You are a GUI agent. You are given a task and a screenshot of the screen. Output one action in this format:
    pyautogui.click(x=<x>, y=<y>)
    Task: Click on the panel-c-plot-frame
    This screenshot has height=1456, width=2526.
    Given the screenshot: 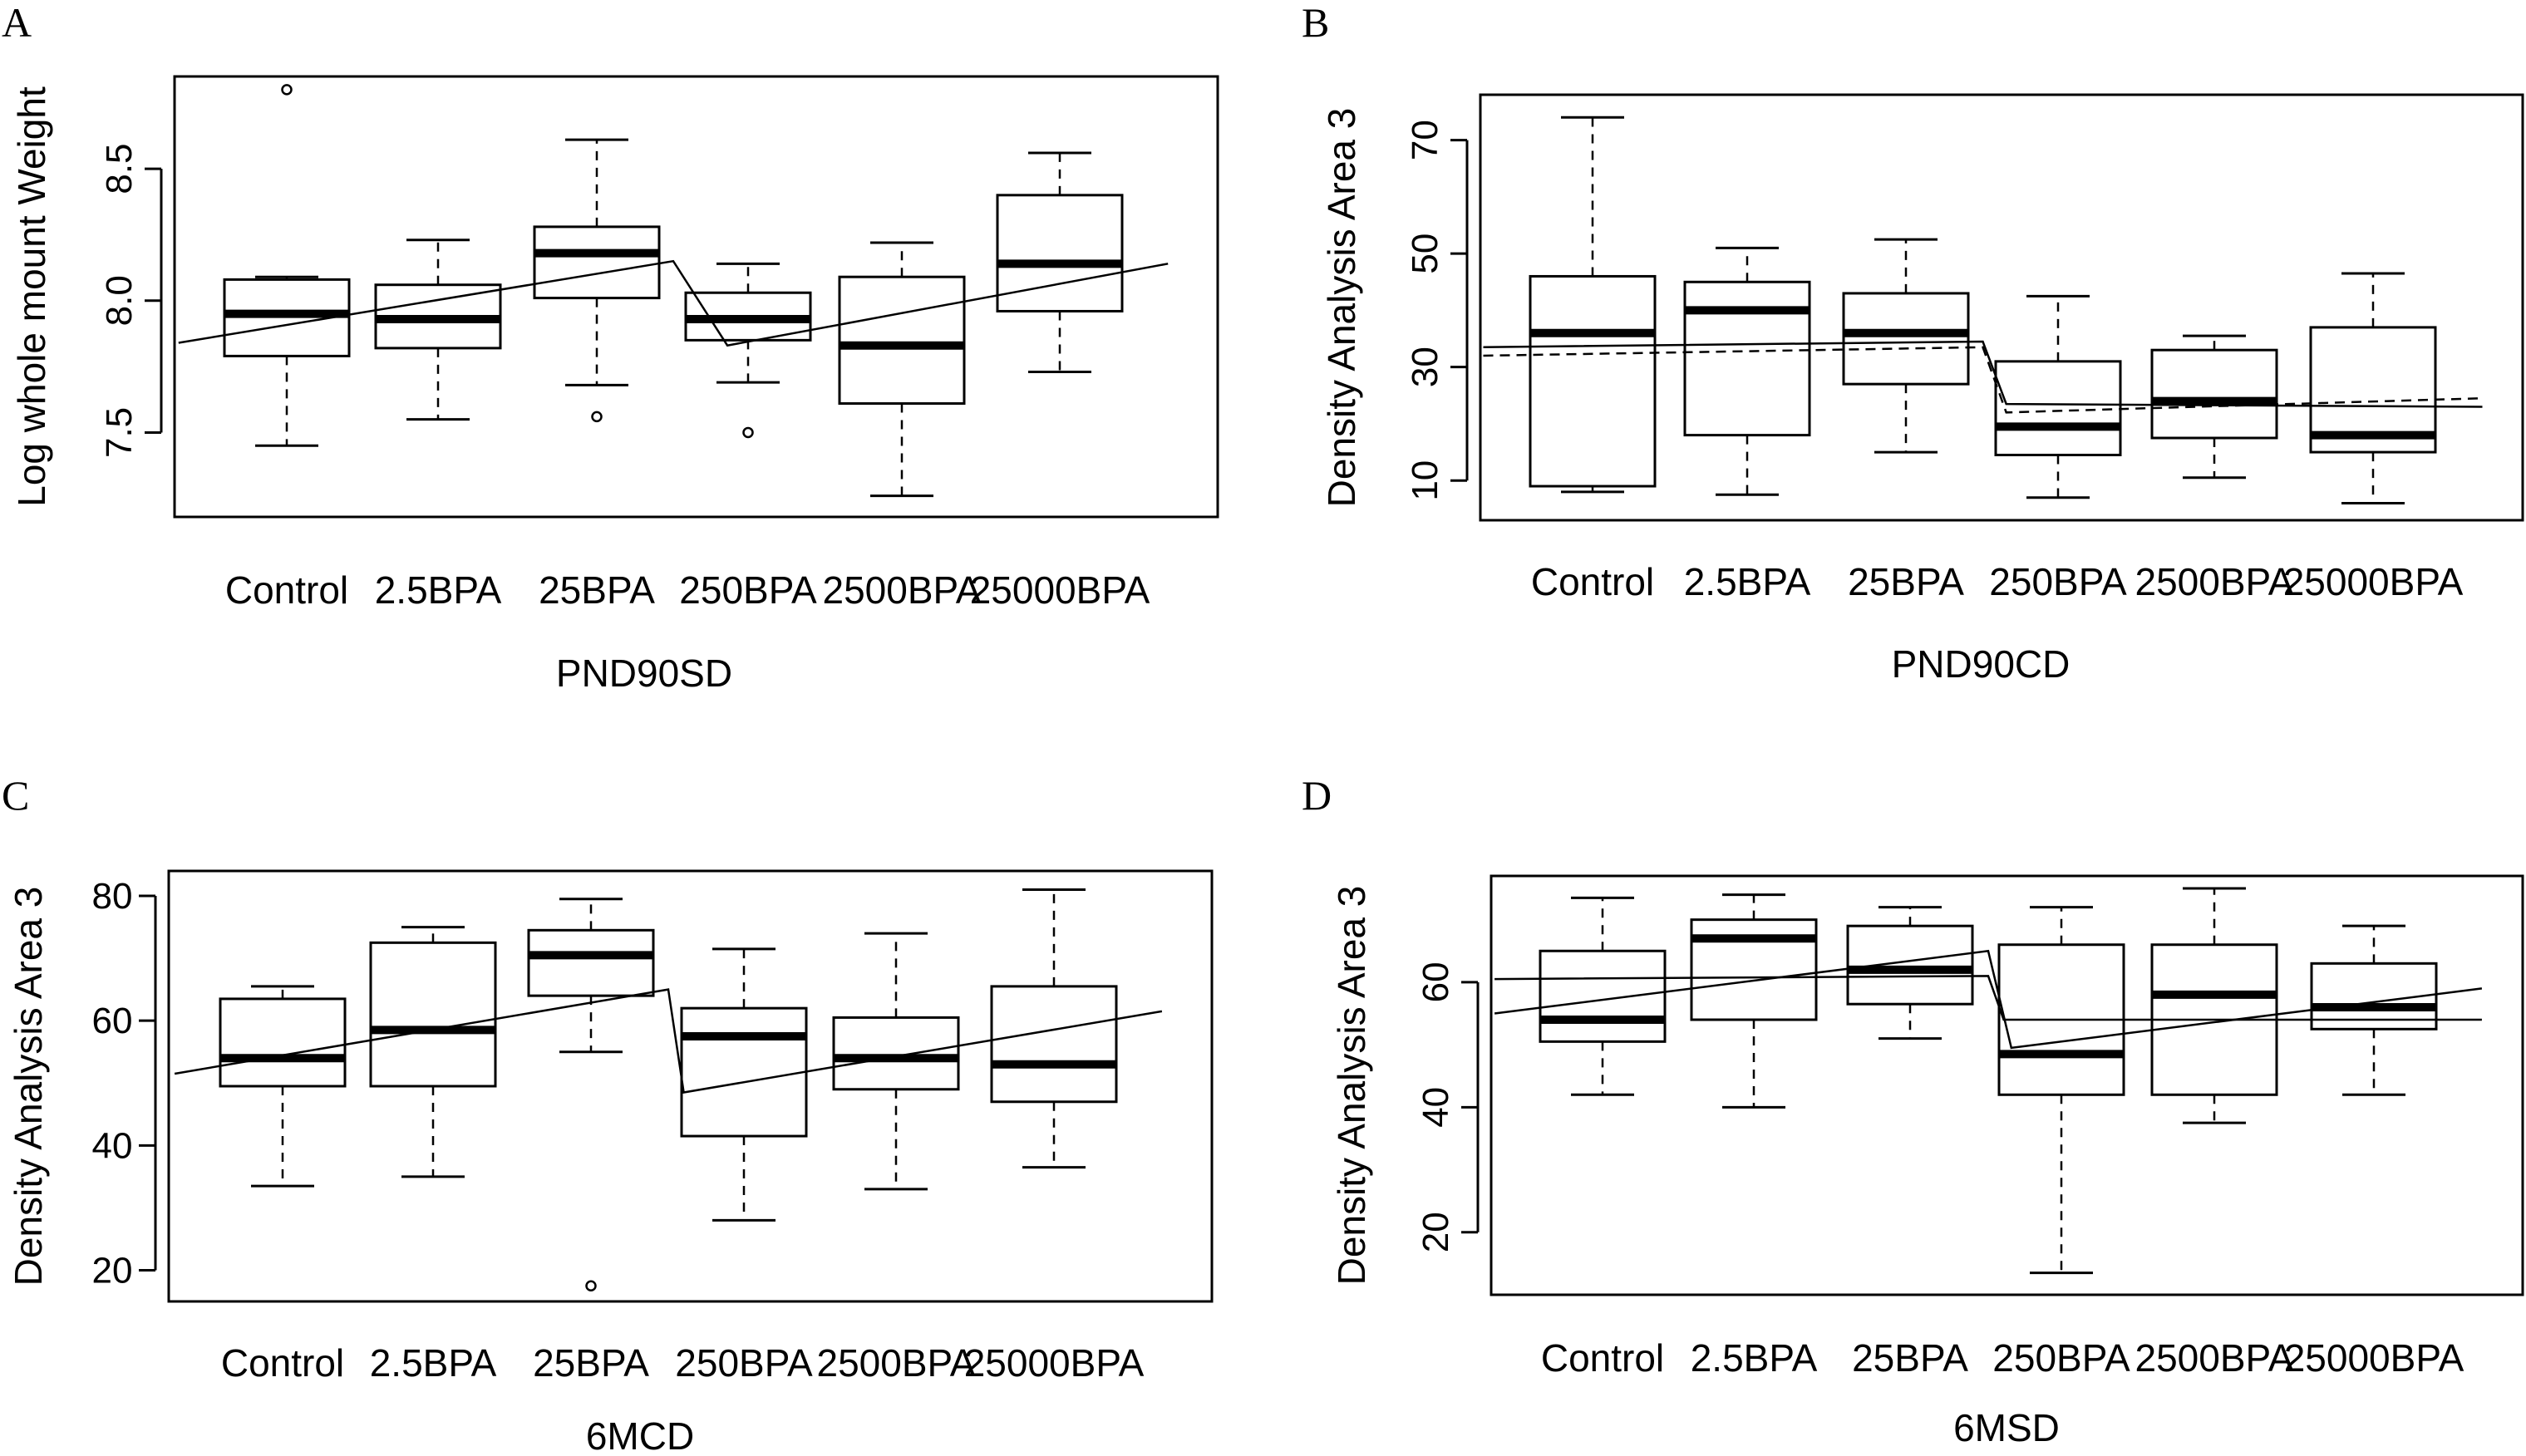 What is the action you would take?
    pyautogui.click(x=690, y=1086)
    